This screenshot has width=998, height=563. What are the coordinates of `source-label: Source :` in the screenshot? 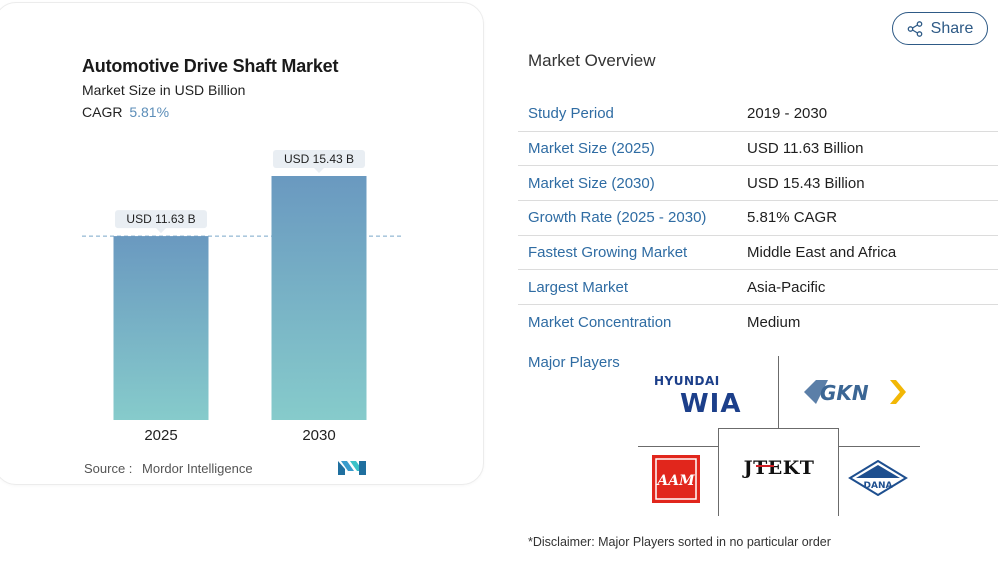 It's located at (108, 468).